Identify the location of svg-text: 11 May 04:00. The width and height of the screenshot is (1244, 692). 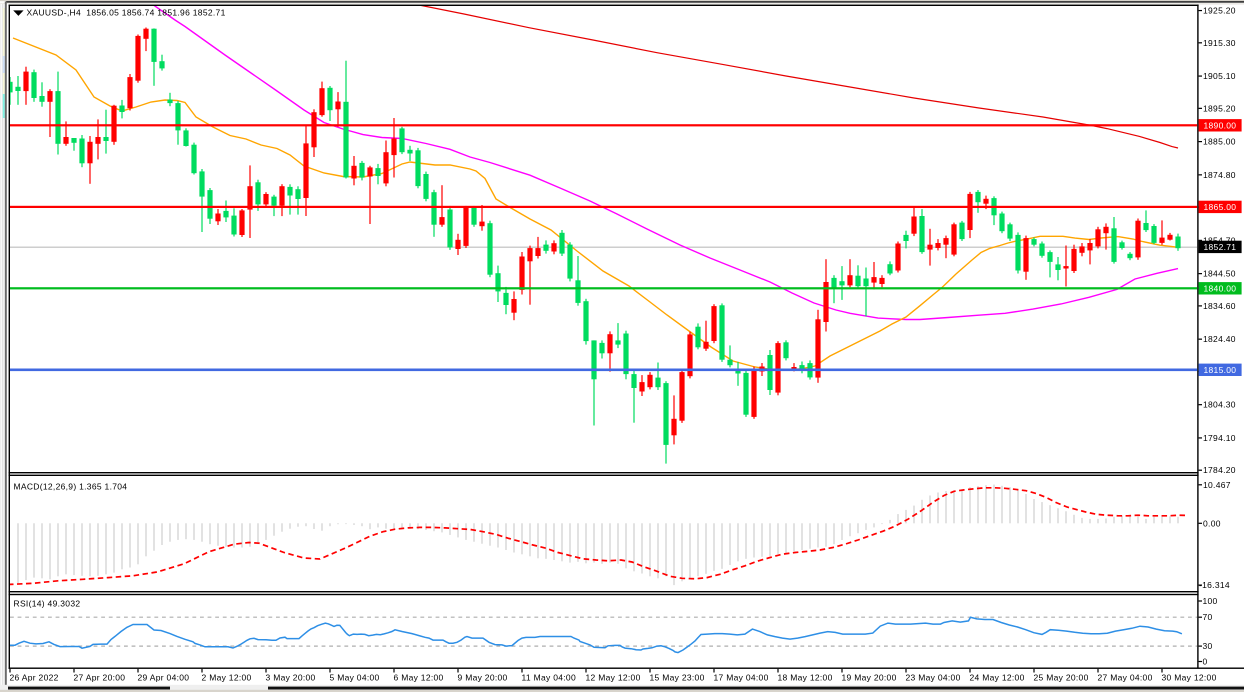
(549, 678).